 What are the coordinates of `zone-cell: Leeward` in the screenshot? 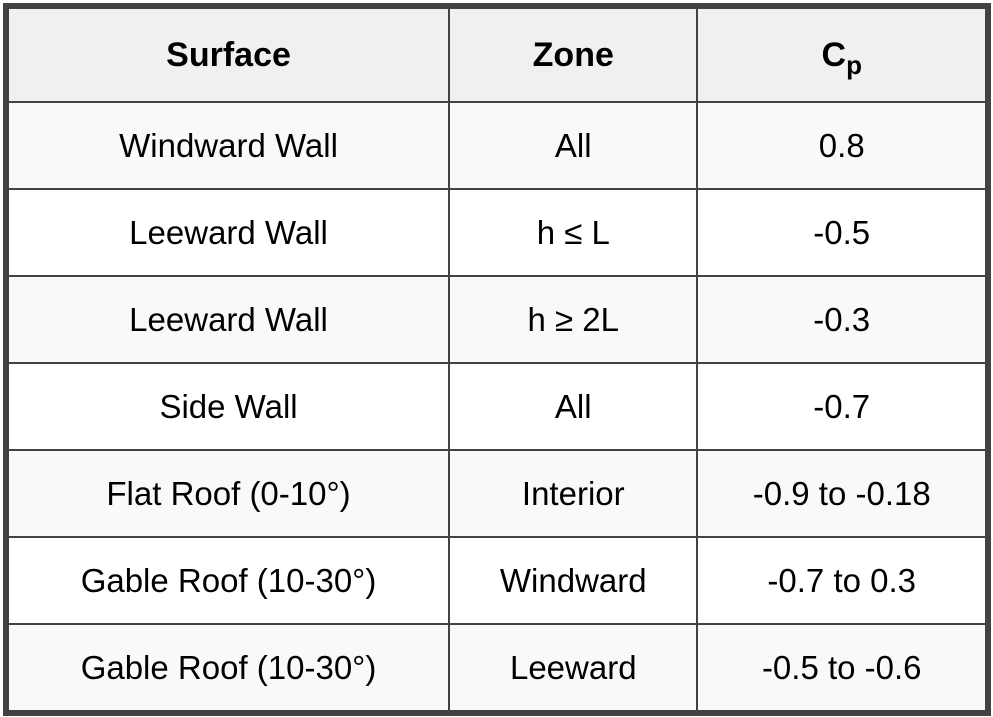 It's located at (573, 667).